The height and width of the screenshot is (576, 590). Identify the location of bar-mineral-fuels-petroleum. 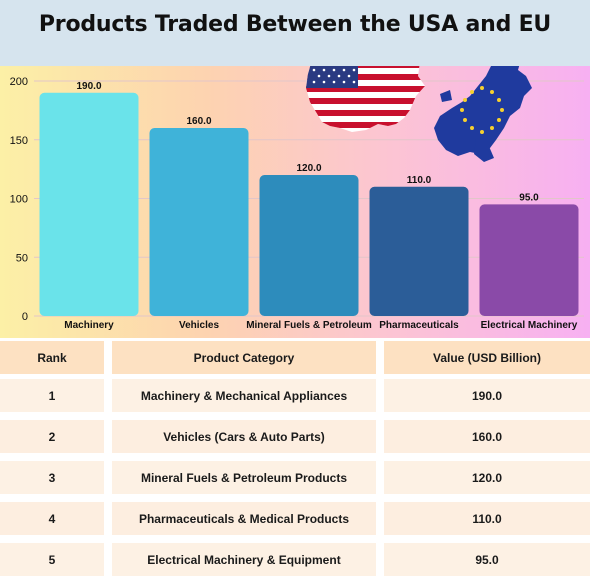
(309, 245).